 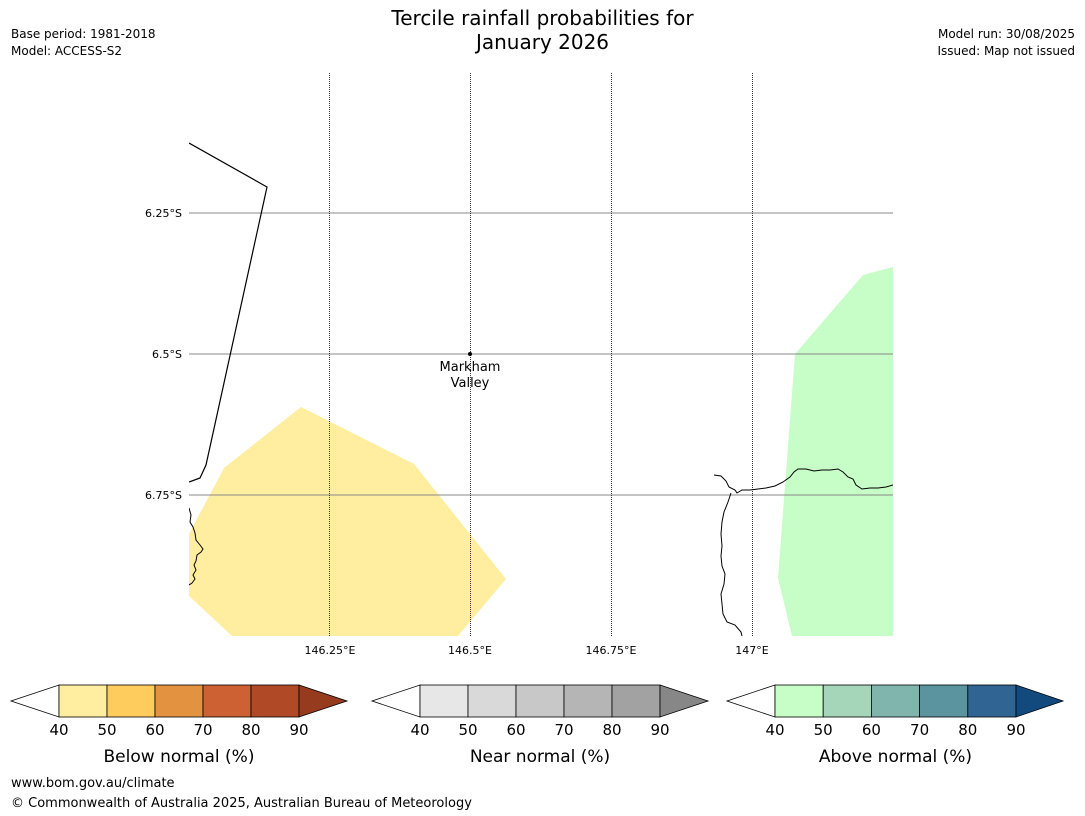 I want to click on colorbar-3-tick-80: 80, so click(x=967, y=730).